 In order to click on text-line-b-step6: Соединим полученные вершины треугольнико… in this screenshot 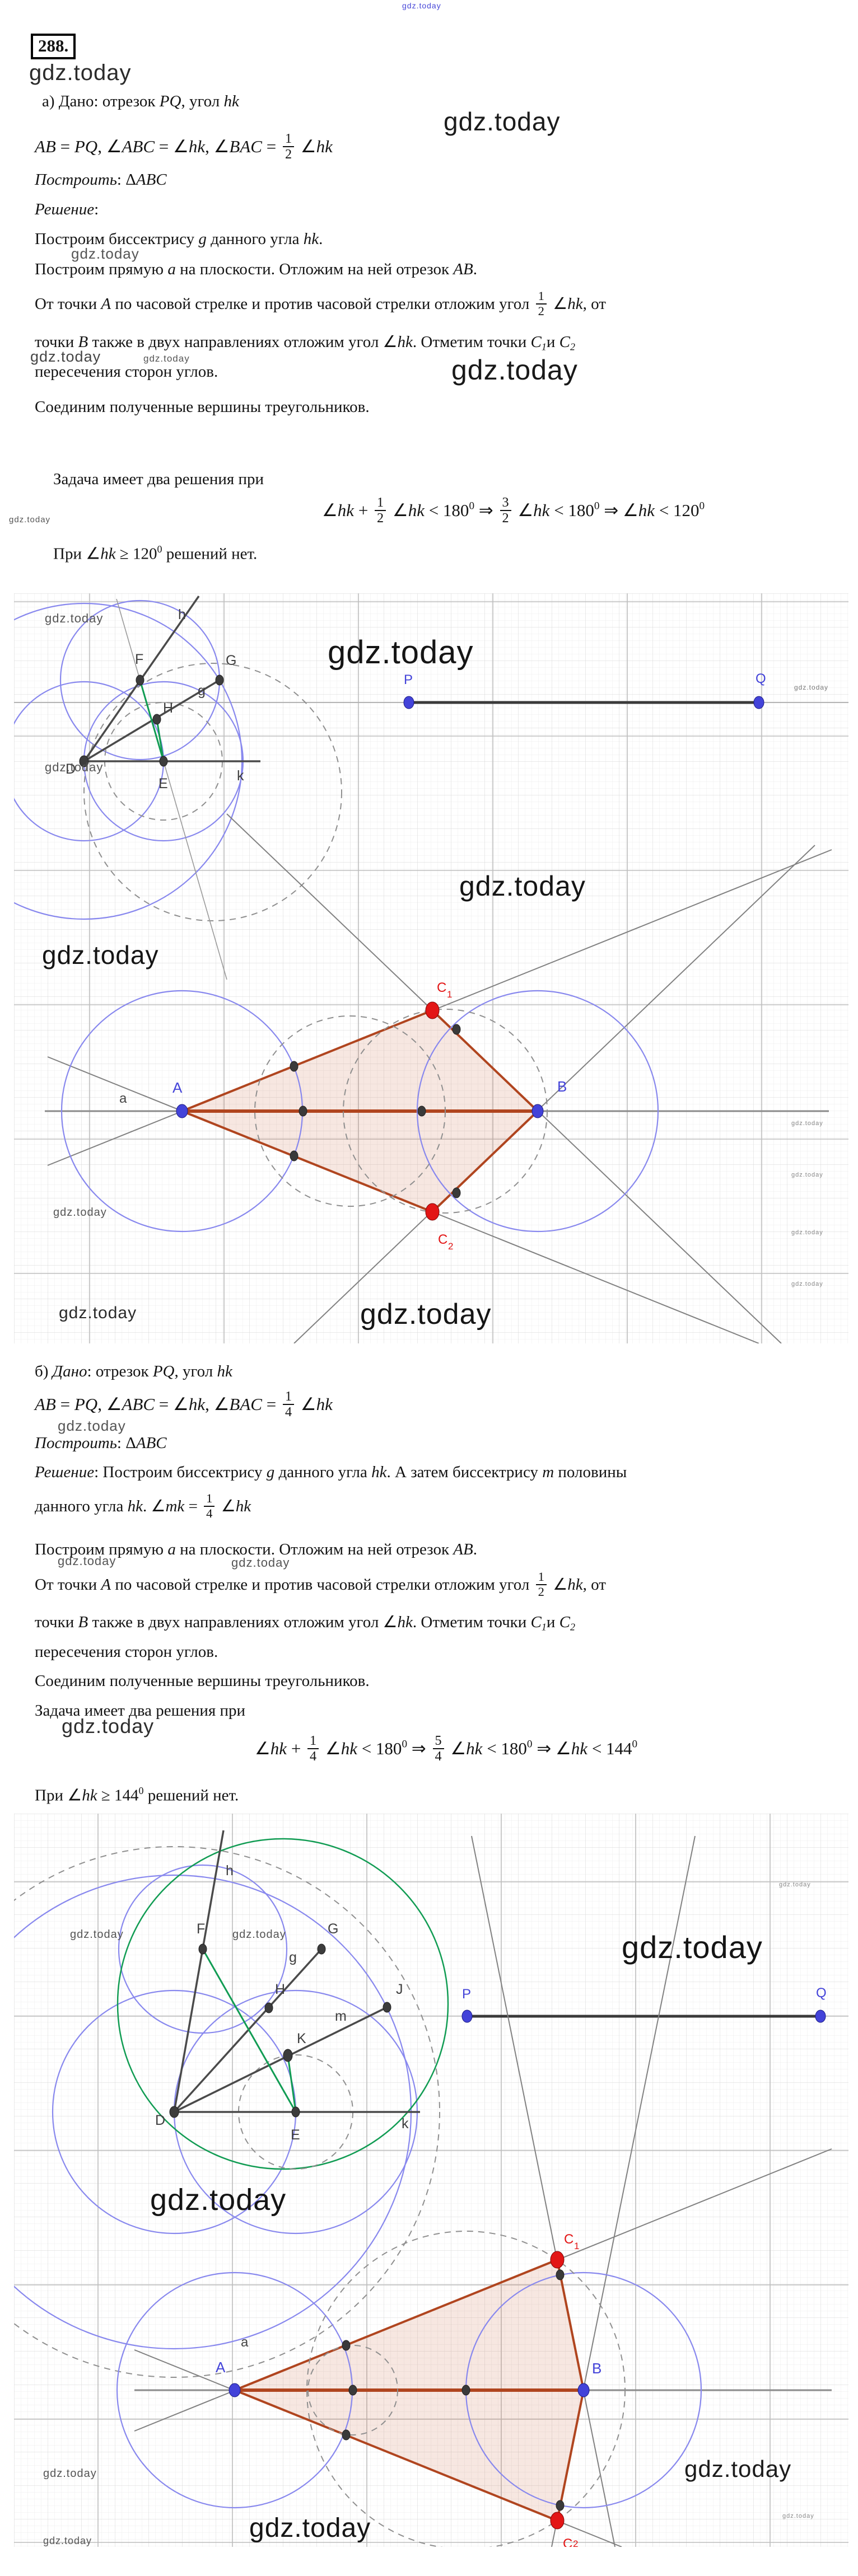, I will do `click(202, 1681)`.